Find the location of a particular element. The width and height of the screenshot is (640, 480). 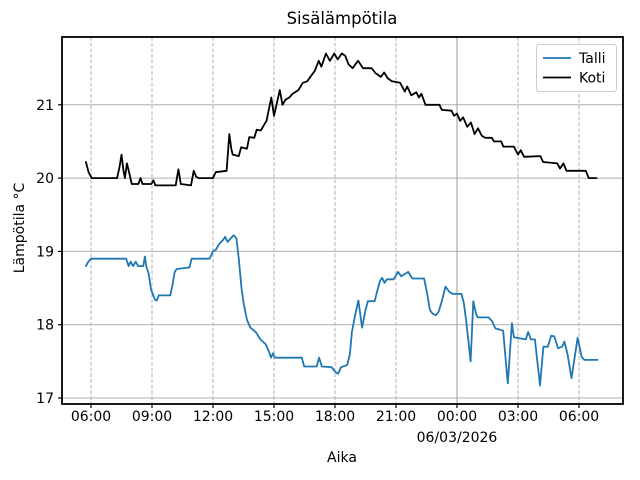

x-tick-label: 21:00 is located at coordinates (396, 417).